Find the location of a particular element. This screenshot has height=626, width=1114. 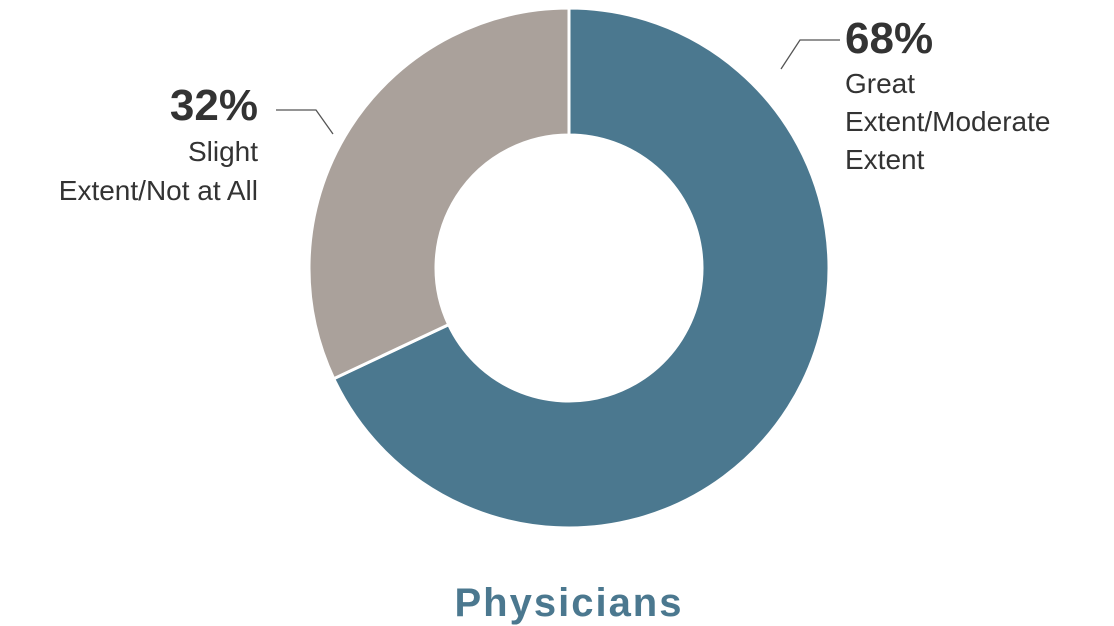

leader-line-great-moderate is located at coordinates (810, 54).